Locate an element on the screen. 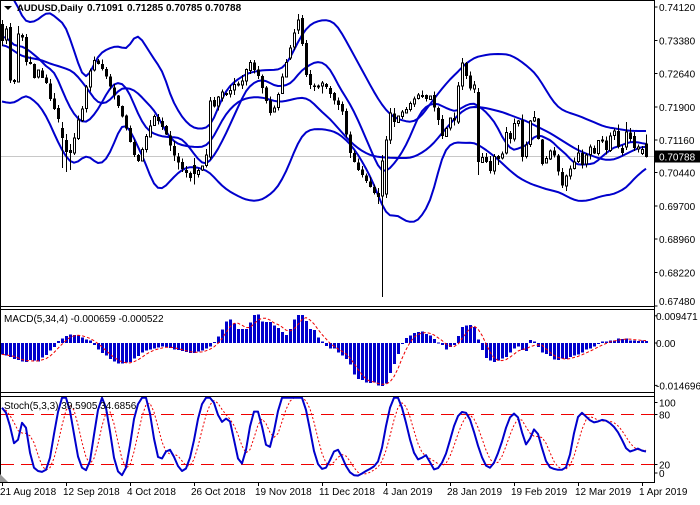 The width and height of the screenshot is (700, 505). svg-text: 80 is located at coordinates (665, 416).